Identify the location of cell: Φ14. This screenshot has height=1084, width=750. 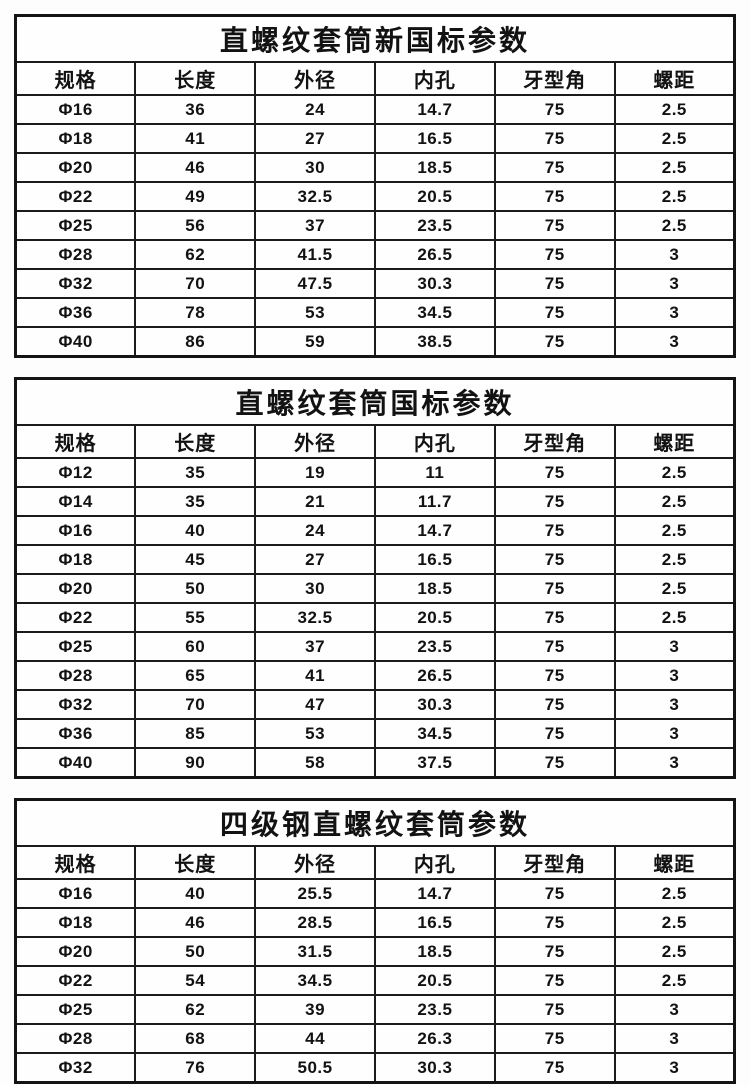
(75, 501).